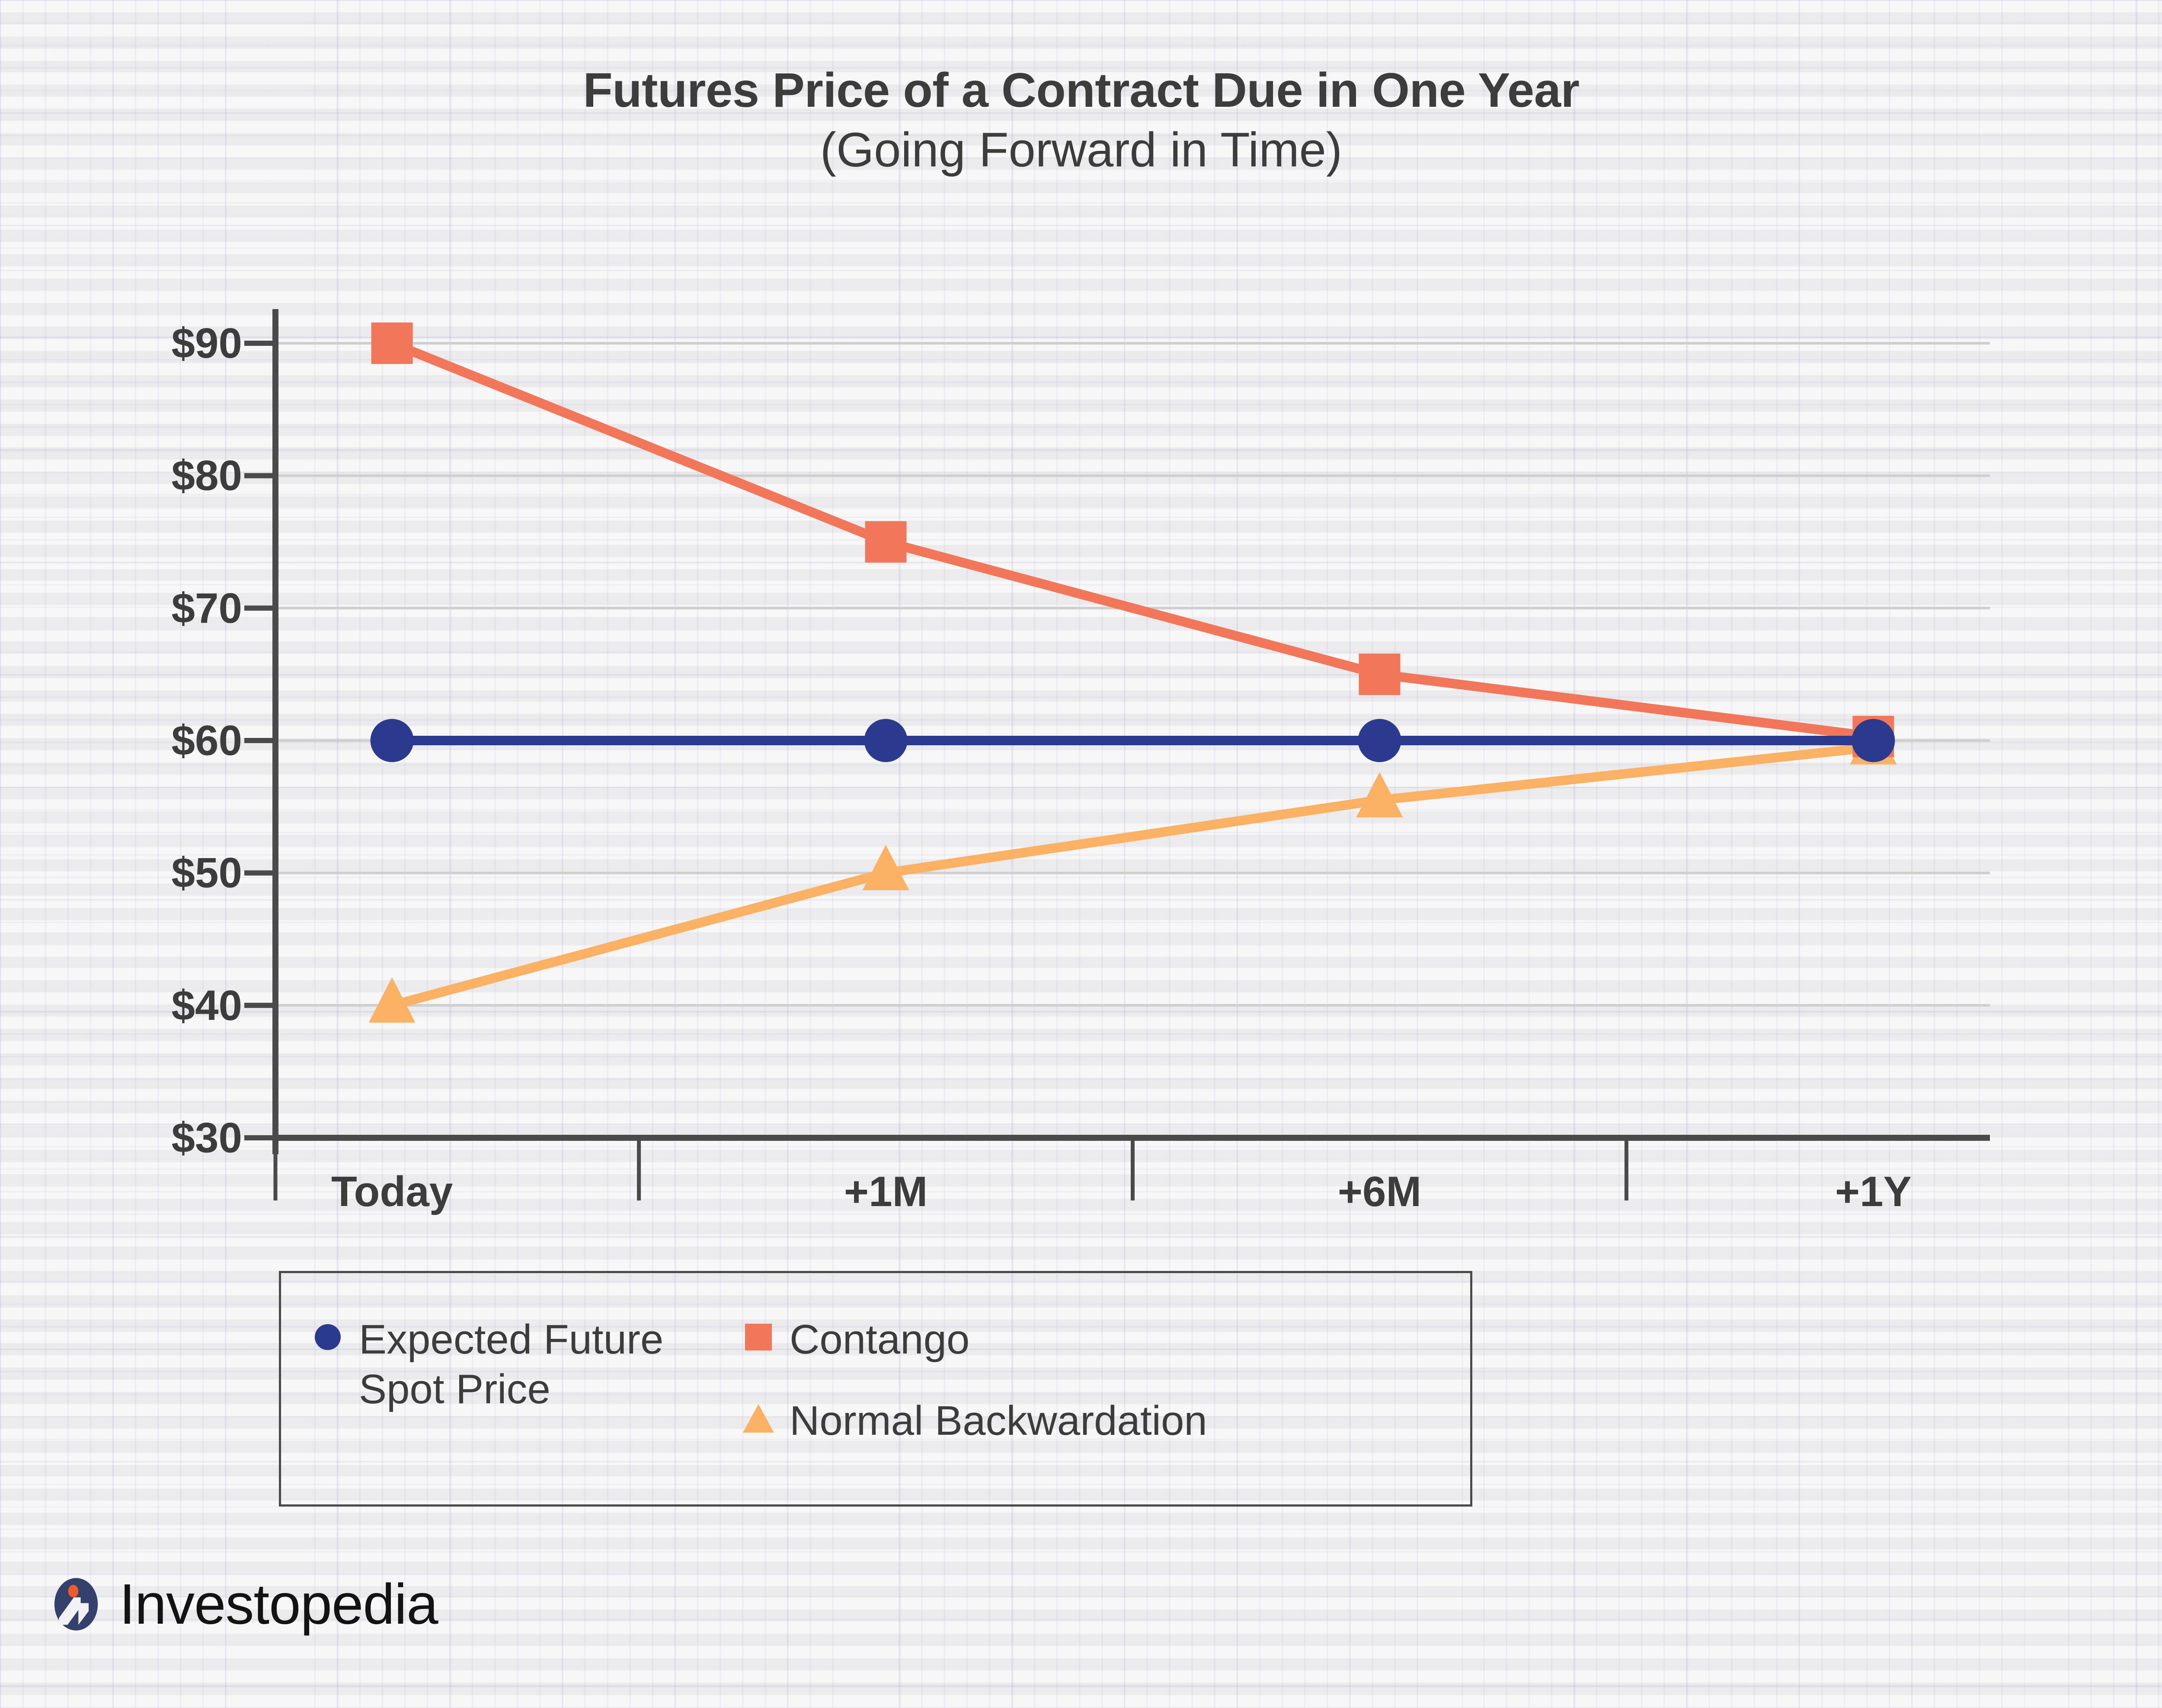  What do you see at coordinates (206, 873) in the screenshot?
I see `y-axis-tick-label: $50` at bounding box center [206, 873].